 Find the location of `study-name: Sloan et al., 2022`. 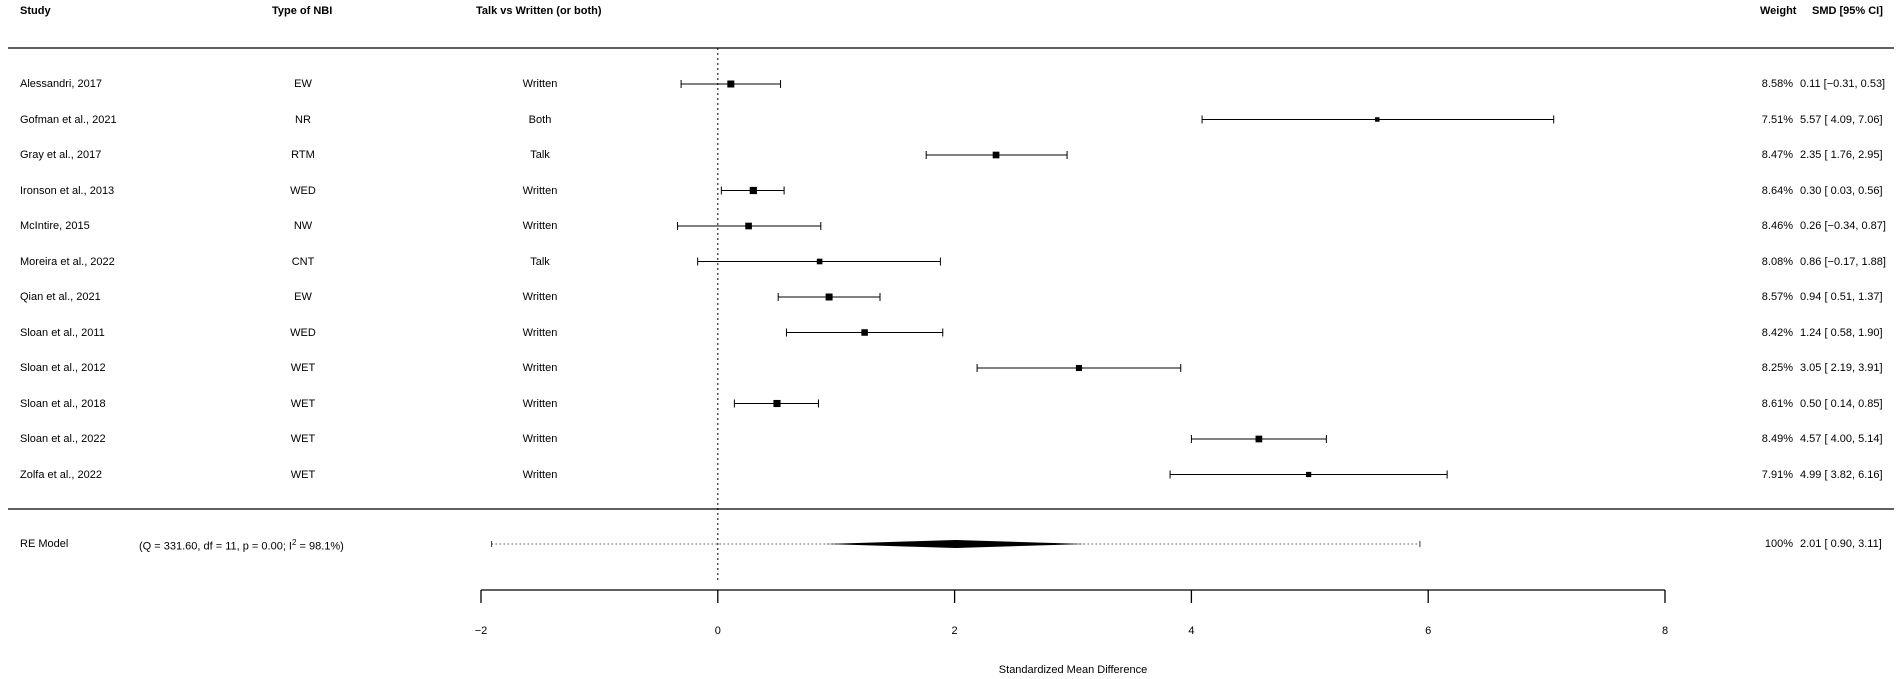

study-name: Sloan et al., 2022 is located at coordinates (63, 439).